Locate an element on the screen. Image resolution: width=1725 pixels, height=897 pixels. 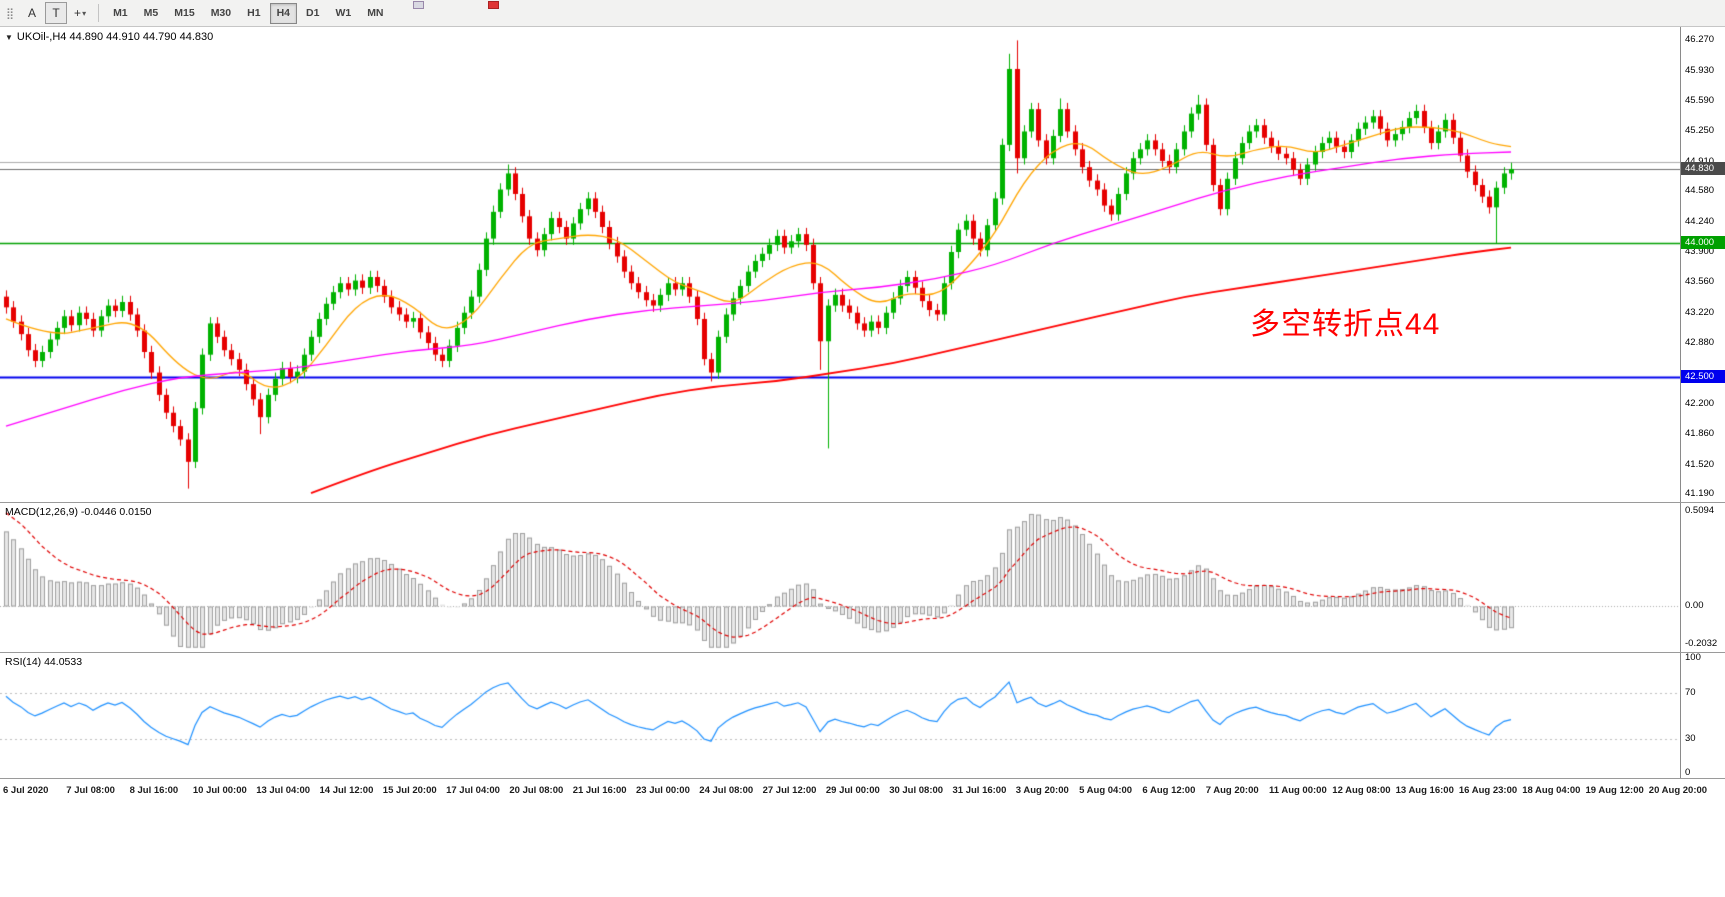
toolbar-separator is located at coordinates (99, 13).